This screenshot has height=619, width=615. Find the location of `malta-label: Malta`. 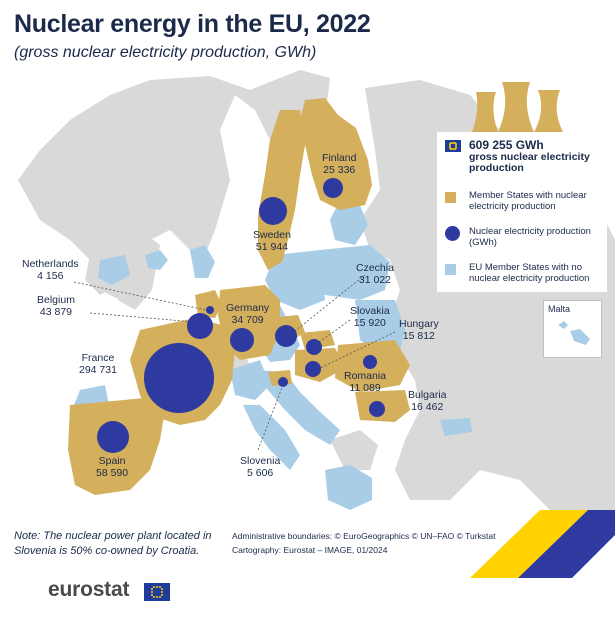

malta-label: Malta is located at coordinates (559, 309).